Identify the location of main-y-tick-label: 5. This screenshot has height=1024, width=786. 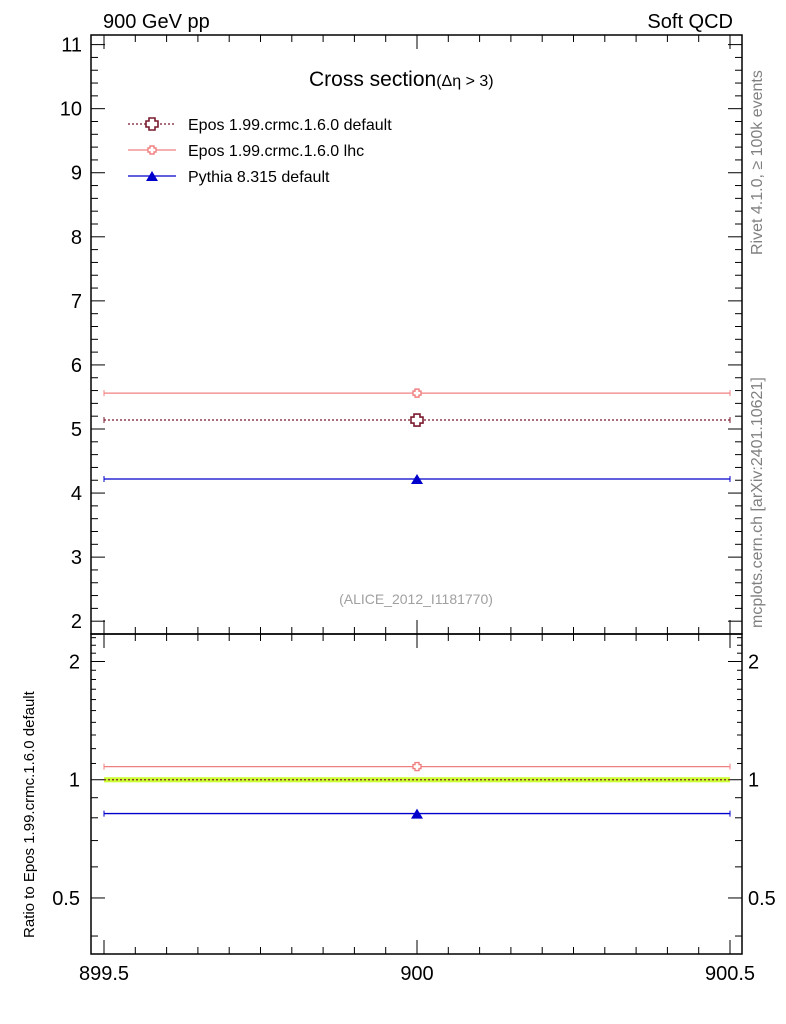
(76, 430).